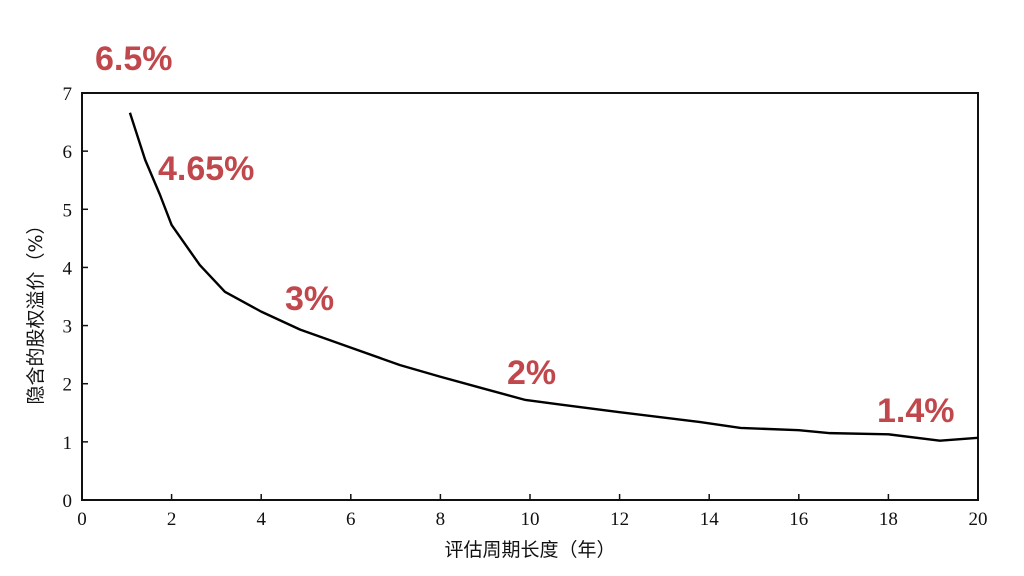  What do you see at coordinates (798, 519) in the screenshot?
I see `x-tick-label: 16` at bounding box center [798, 519].